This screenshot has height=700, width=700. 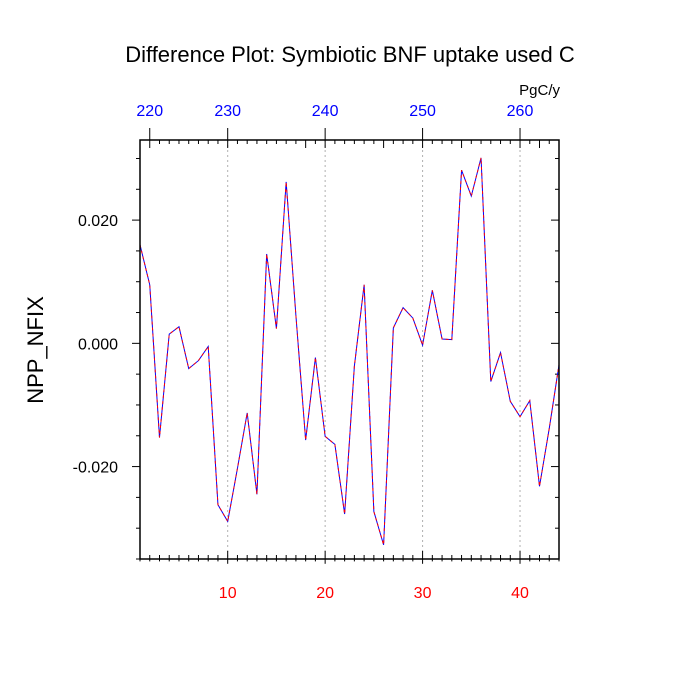 What do you see at coordinates (325, 593) in the screenshot?
I see `bottom-tick-label-20: 20` at bounding box center [325, 593].